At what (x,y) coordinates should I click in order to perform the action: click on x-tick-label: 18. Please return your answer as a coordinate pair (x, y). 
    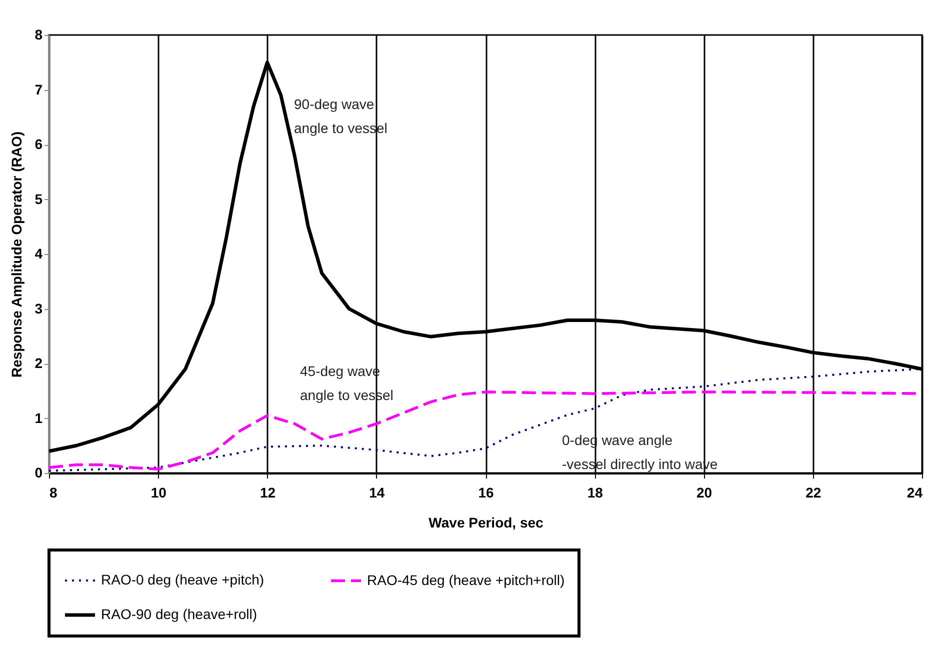
    Looking at the image, I should click on (595, 492).